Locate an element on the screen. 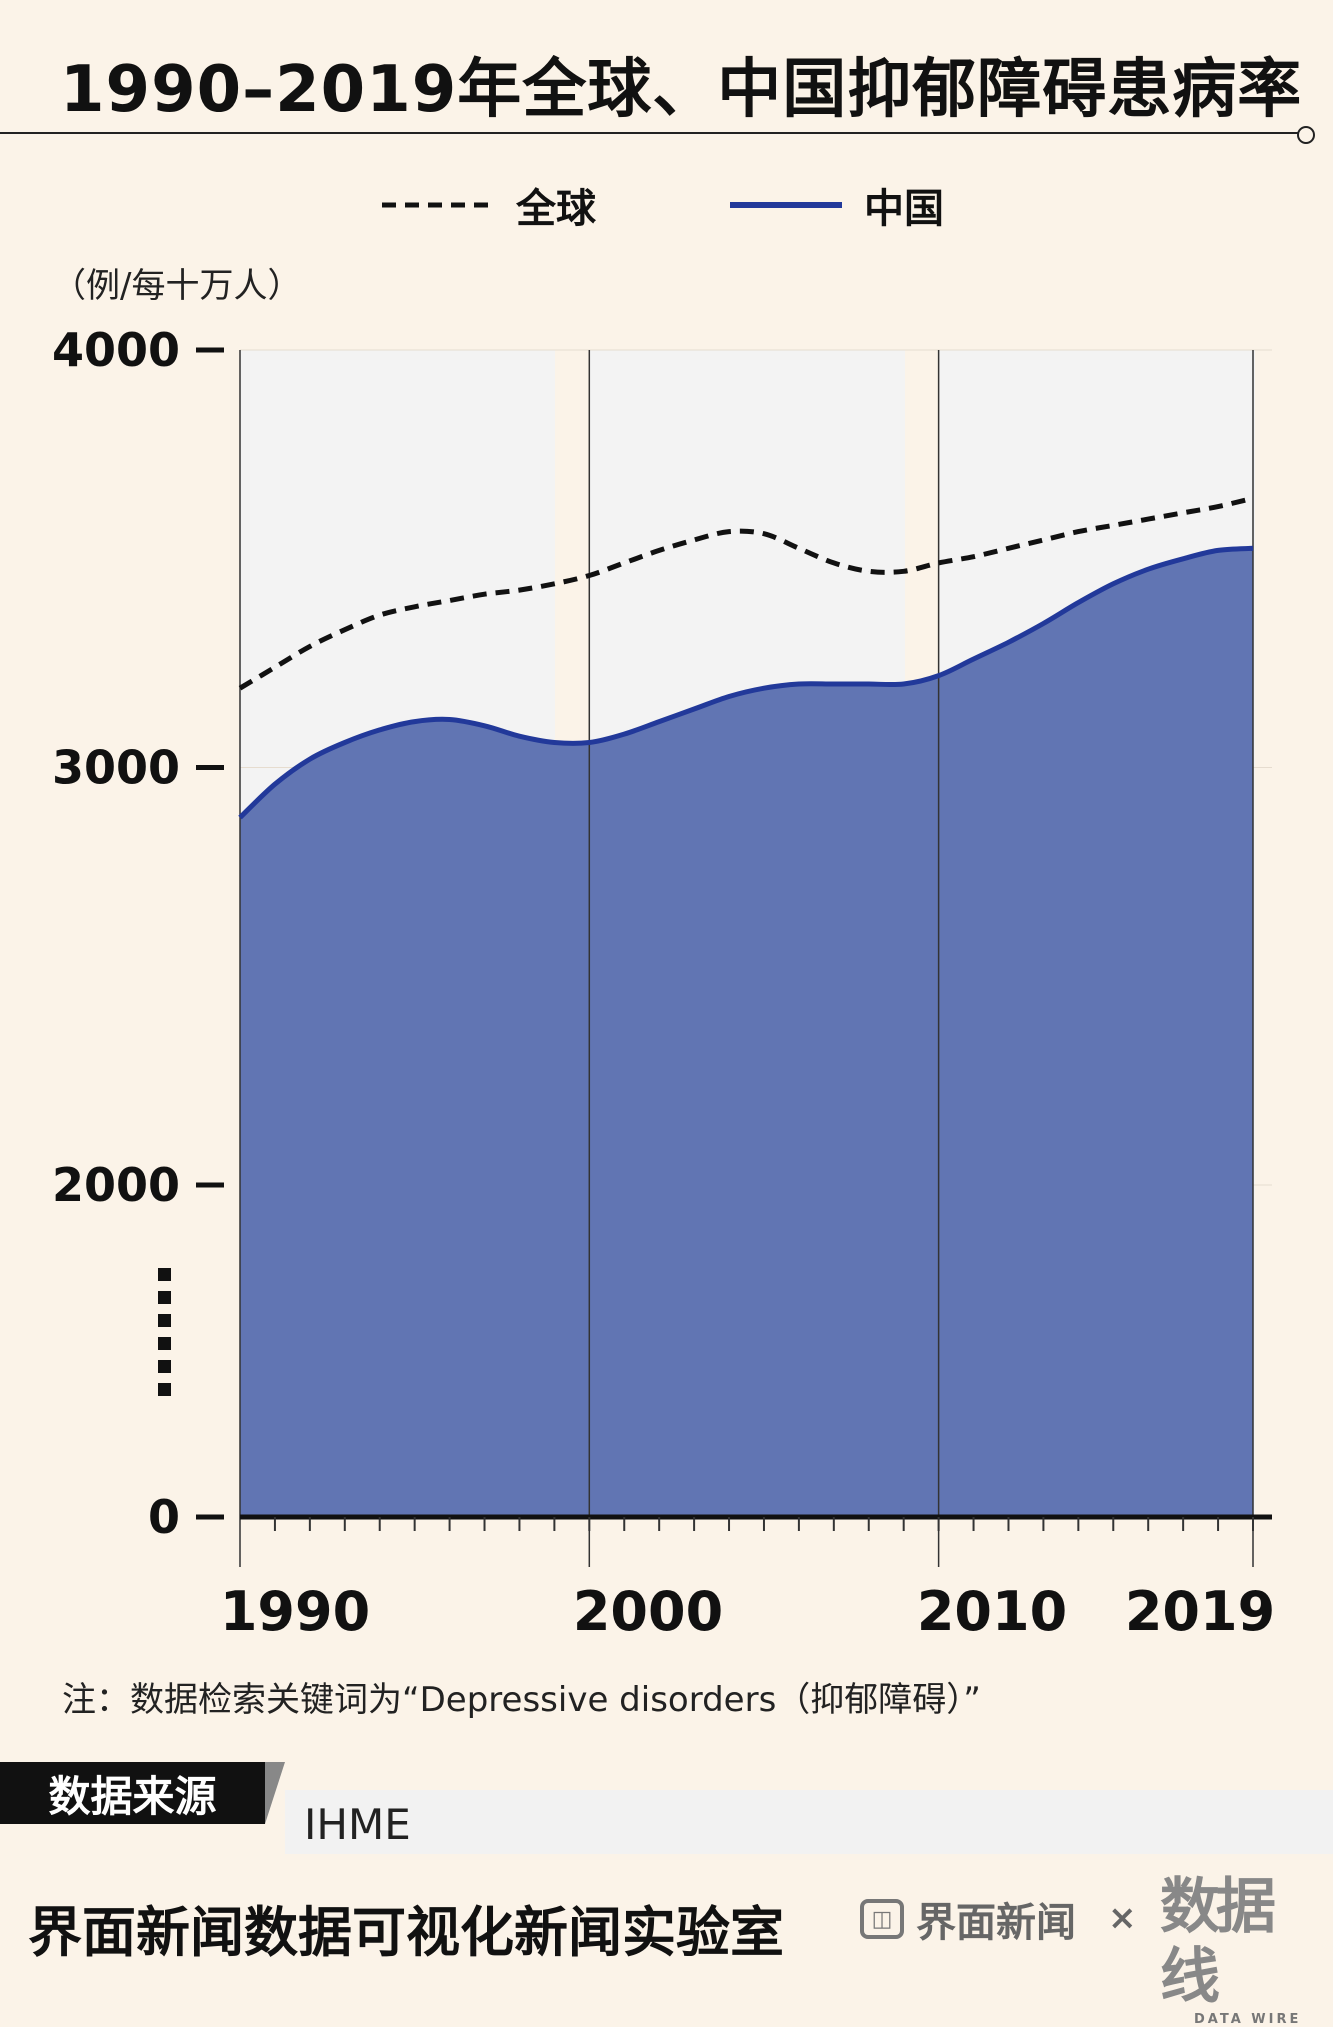  x-tick-label-2010: 2010 is located at coordinates (992, 1611).